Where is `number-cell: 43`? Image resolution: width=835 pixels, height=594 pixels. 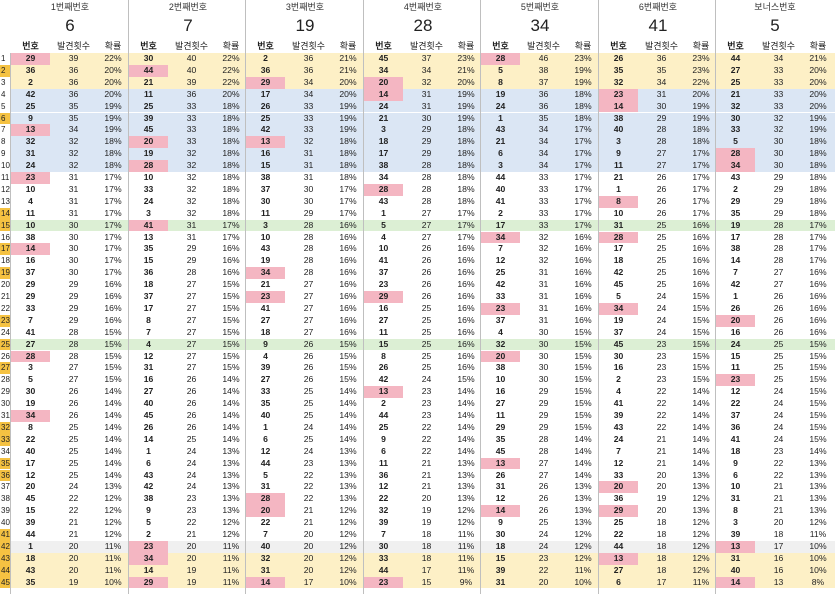
number-cell: 43 is located at coordinates (265, 248).